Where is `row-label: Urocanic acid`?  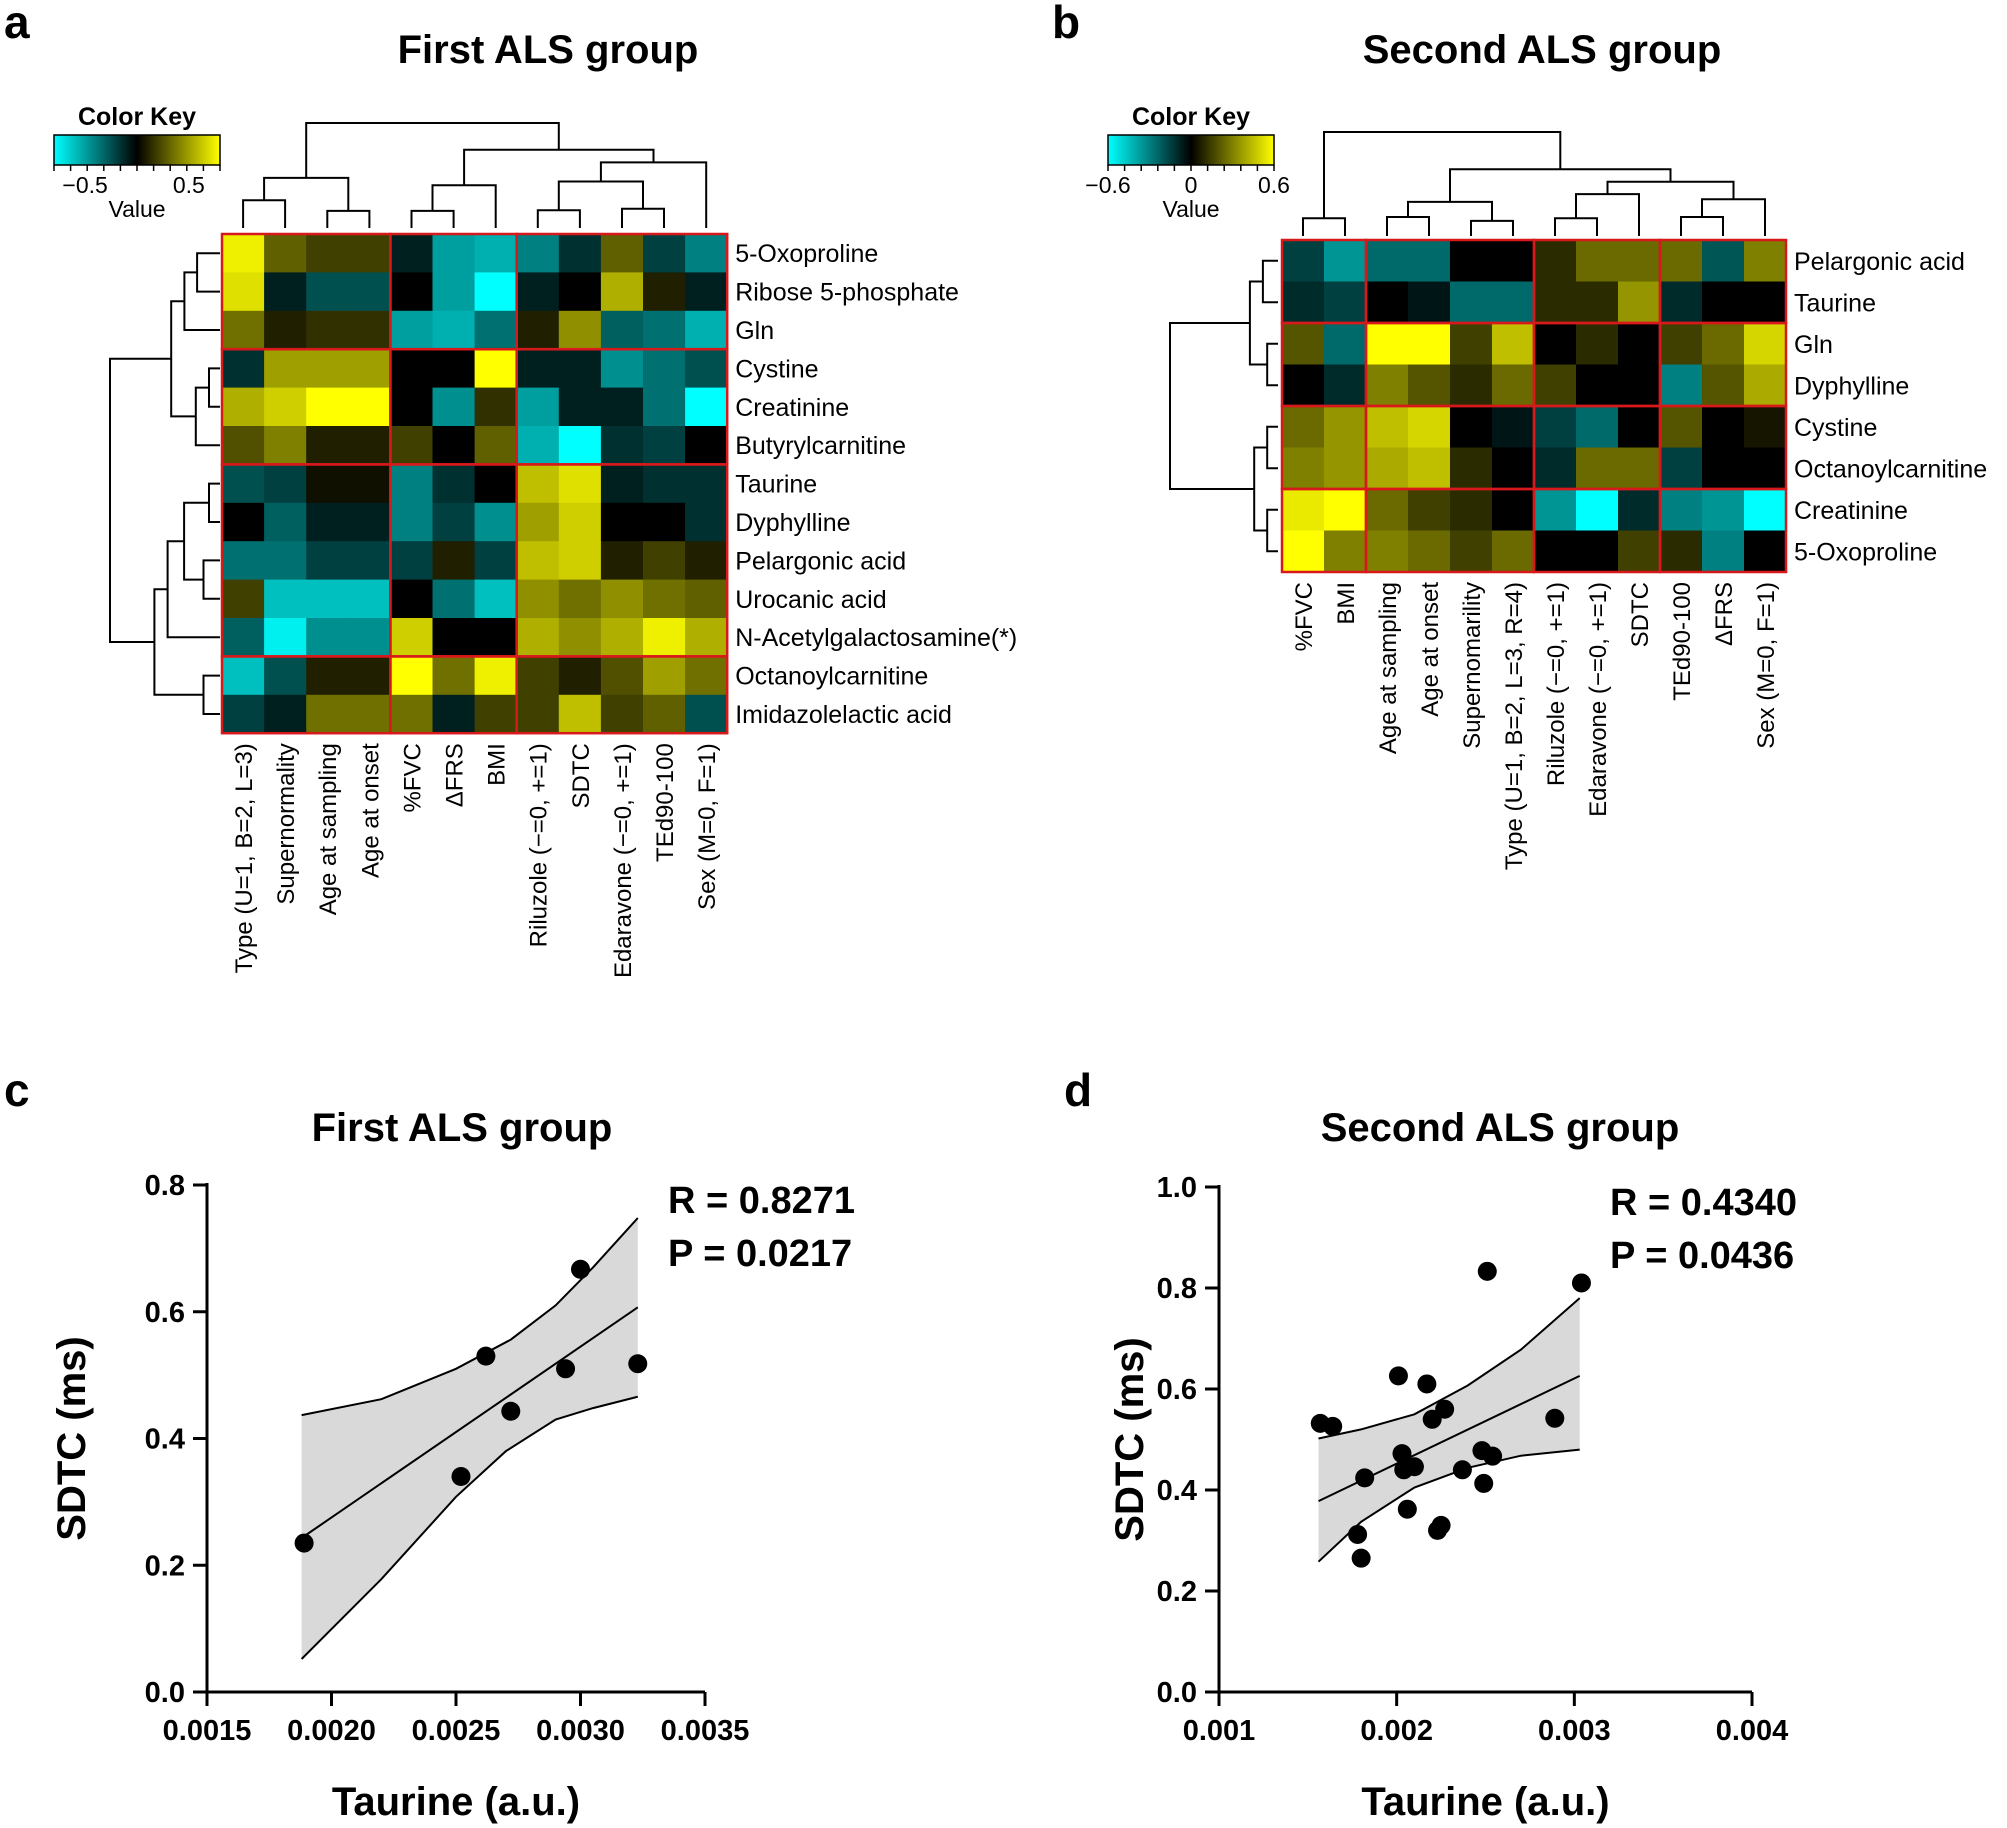
row-label: Urocanic acid is located at coordinates (810, 600).